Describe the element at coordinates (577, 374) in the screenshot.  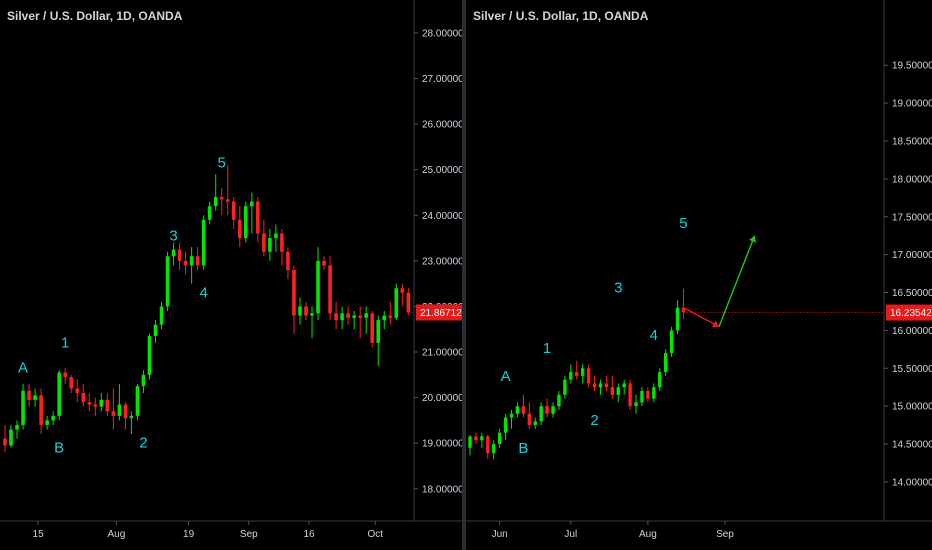
I see `candles` at that location.